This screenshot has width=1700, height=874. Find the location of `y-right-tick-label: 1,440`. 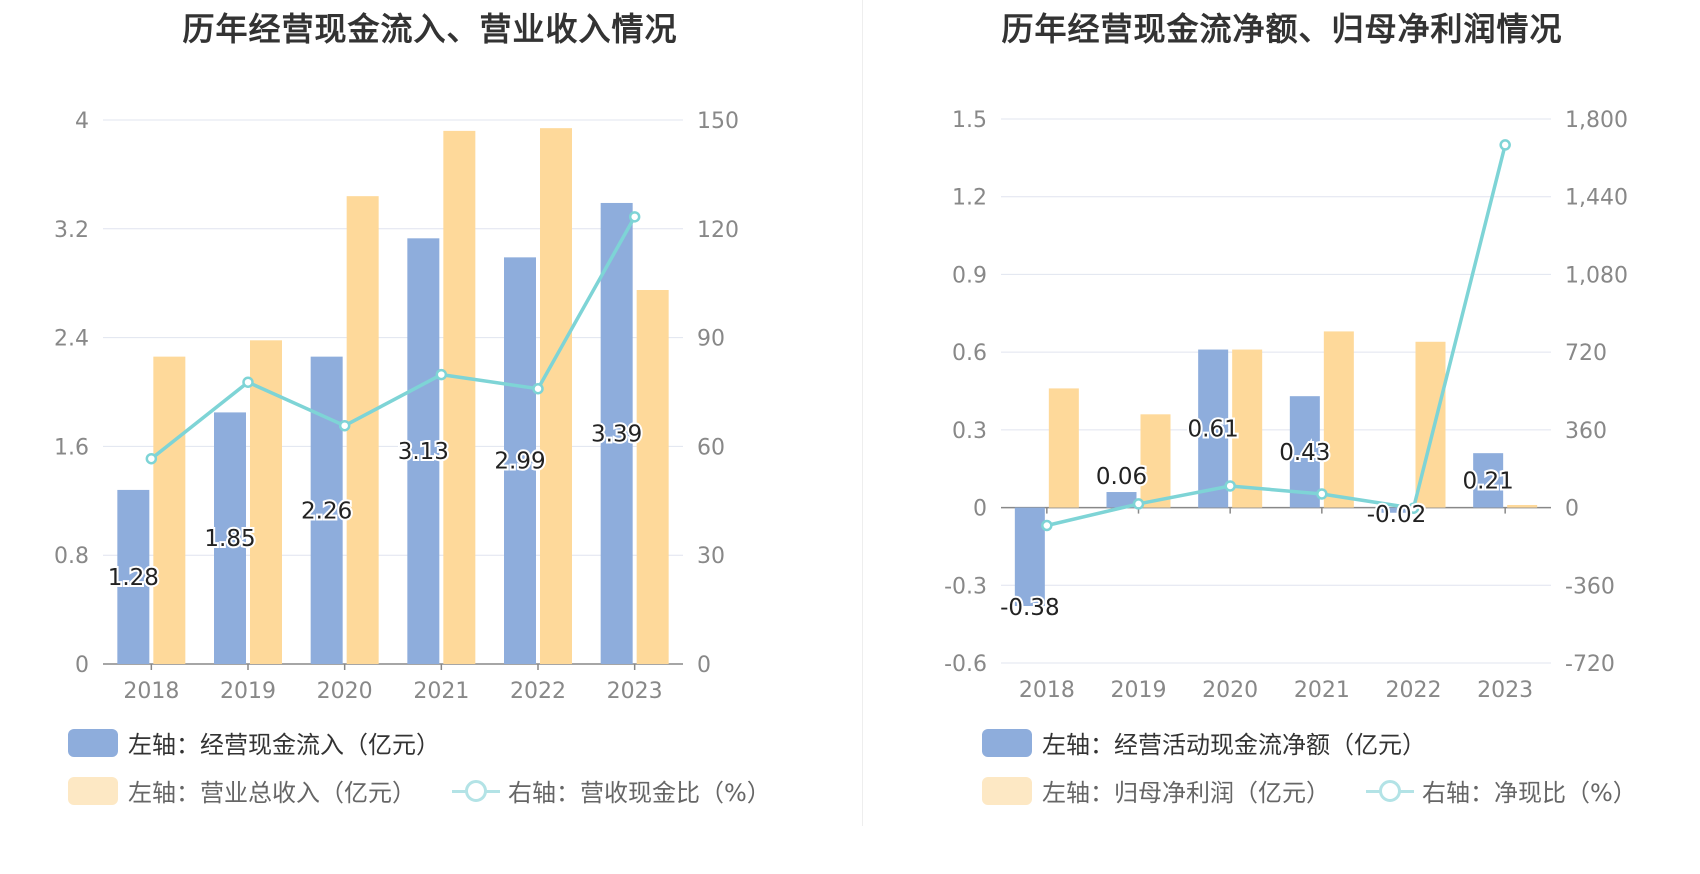

y-right-tick-label: 1,440 is located at coordinates (1596, 198).